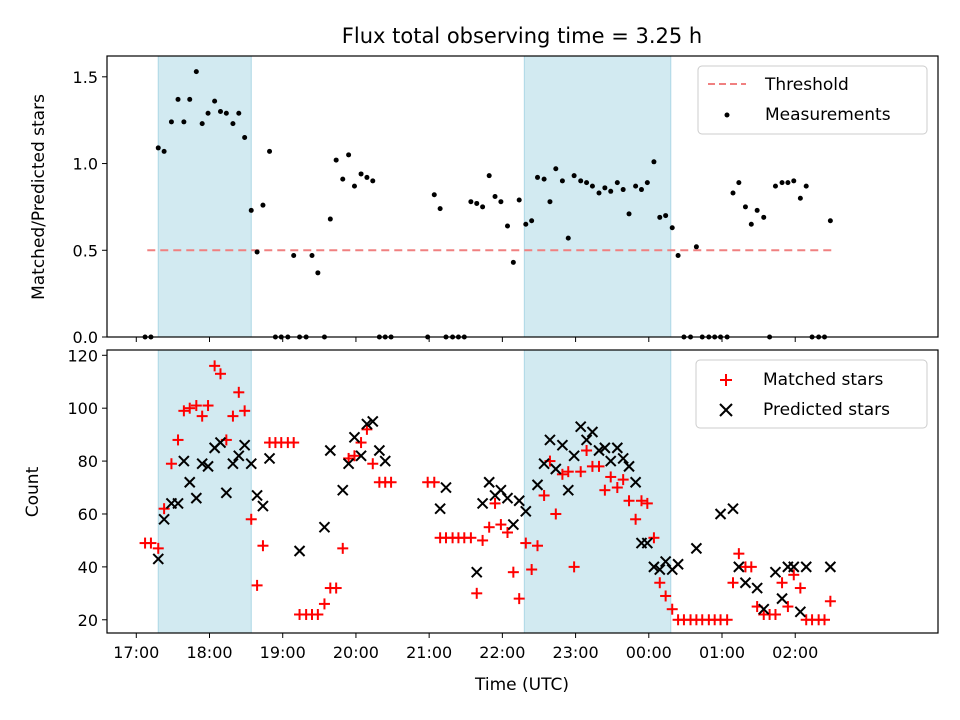 The width and height of the screenshot is (960, 720). Describe the element at coordinates (87, 488) in the screenshot. I see `bottom-y-ticks: 20 40 60 80 100 120` at that location.